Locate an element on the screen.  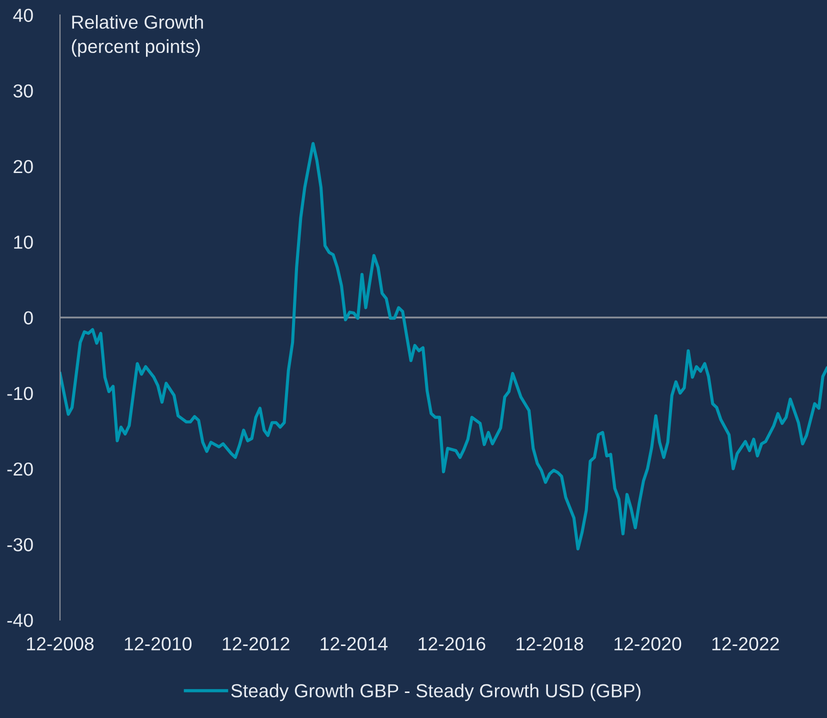
x-tick-label: 12-2014 is located at coordinates (354, 643).